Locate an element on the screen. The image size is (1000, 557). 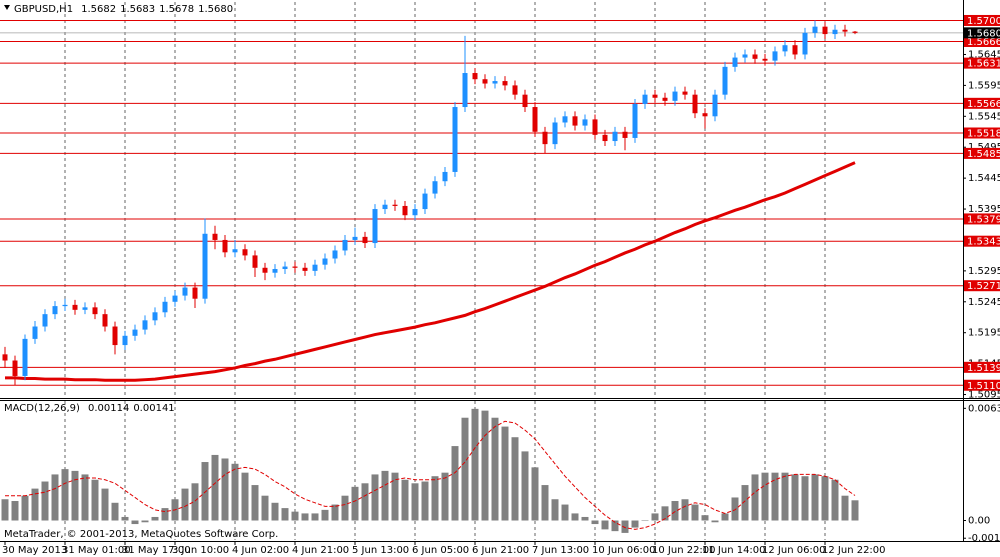
y-tick-label: 1.5495 is located at coordinates (984, 147).